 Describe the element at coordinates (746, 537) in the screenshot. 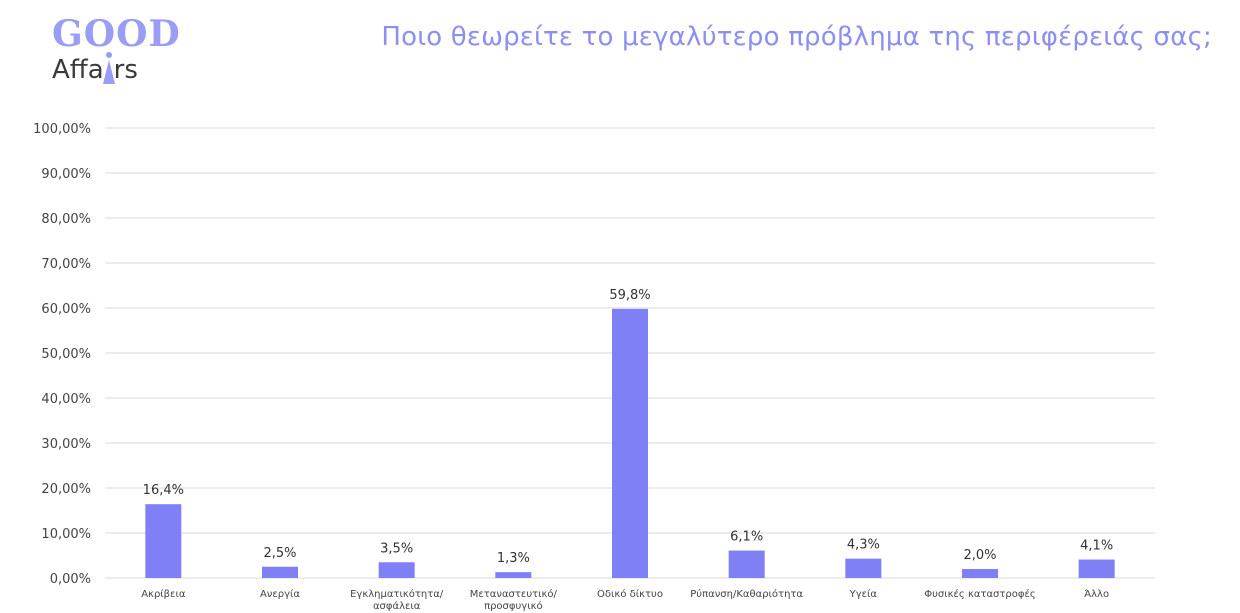

I see `data-label: 6,1%` at that location.